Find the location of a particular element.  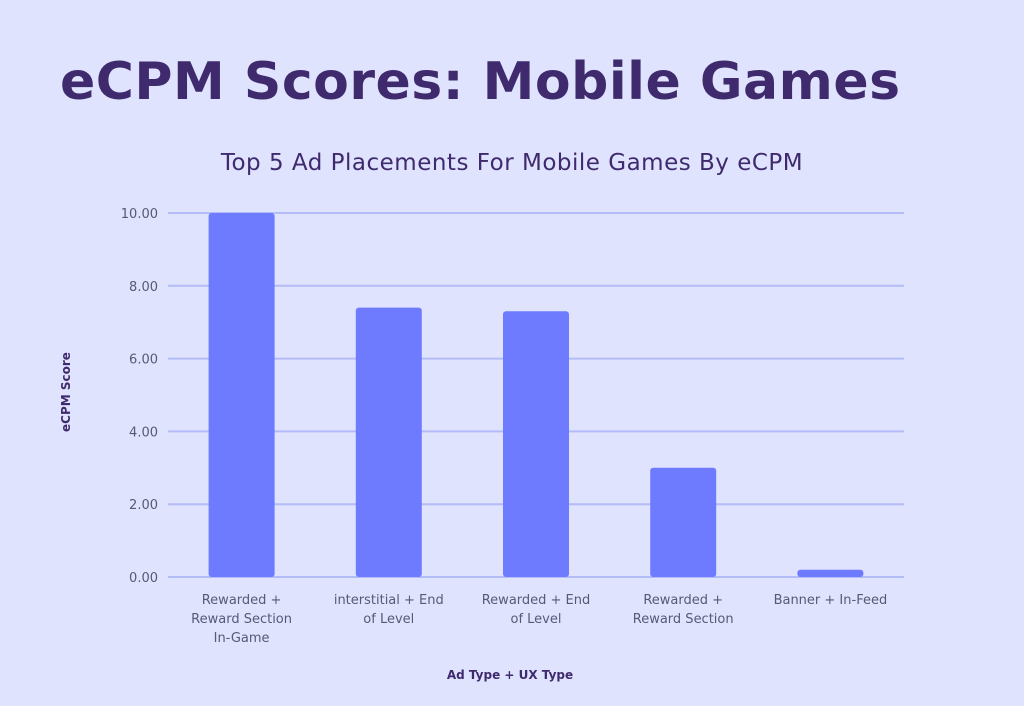

x-tick-label-line: Banner + In-Feed is located at coordinates (831, 600).